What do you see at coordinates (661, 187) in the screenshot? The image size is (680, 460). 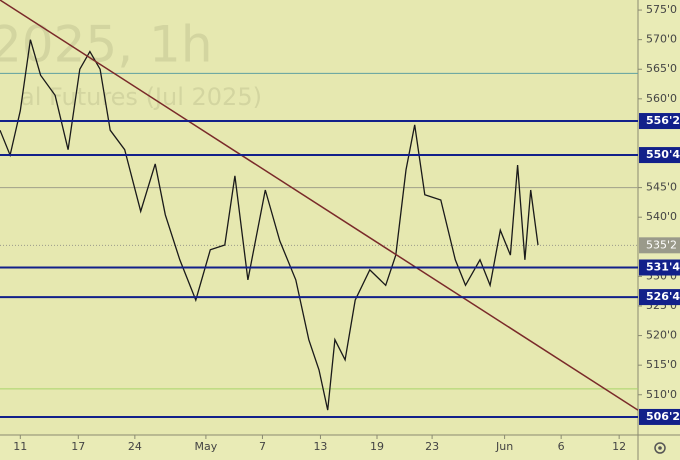 I see `y-tick-label: 545'0` at bounding box center [661, 187].